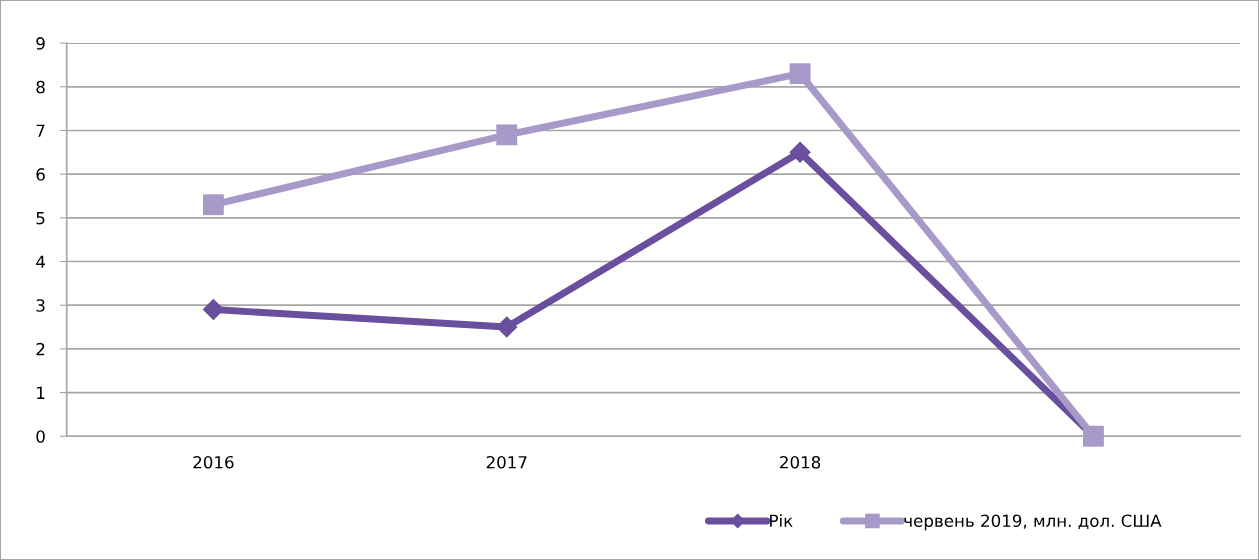 The width and height of the screenshot is (1259, 560). Describe the element at coordinates (41, 392) in the screenshot. I see `y-tick-label: 1` at that location.